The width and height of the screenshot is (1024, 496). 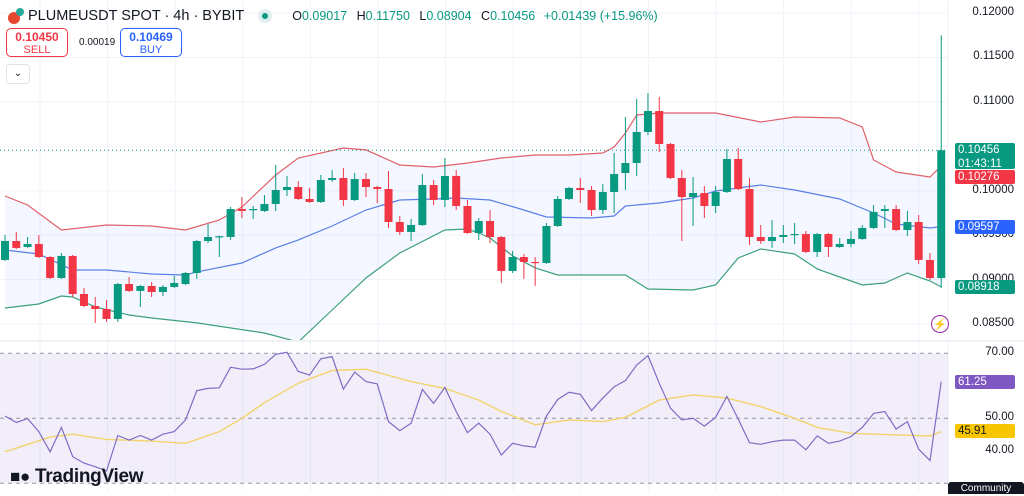 I want to click on rsi-ma-tag: 45.91, so click(x=985, y=431).